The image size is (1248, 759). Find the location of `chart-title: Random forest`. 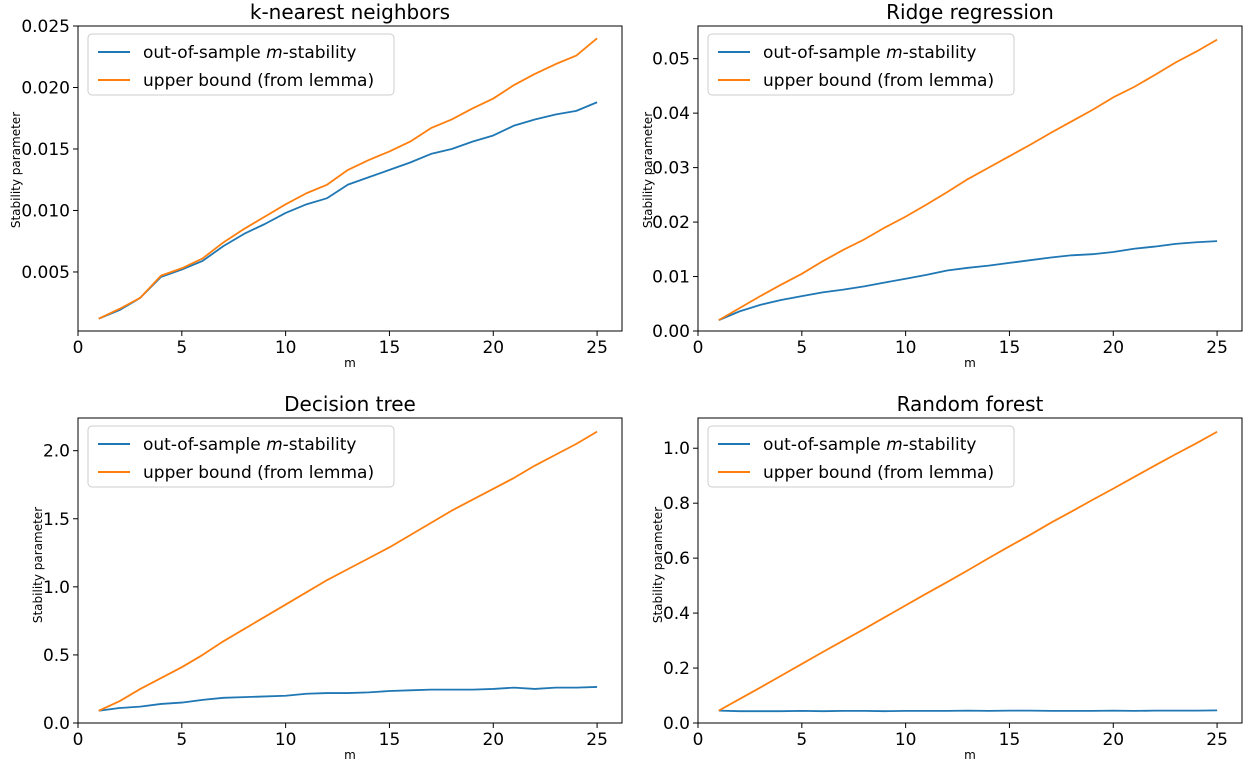

chart-title: Random forest is located at coordinates (970, 404).